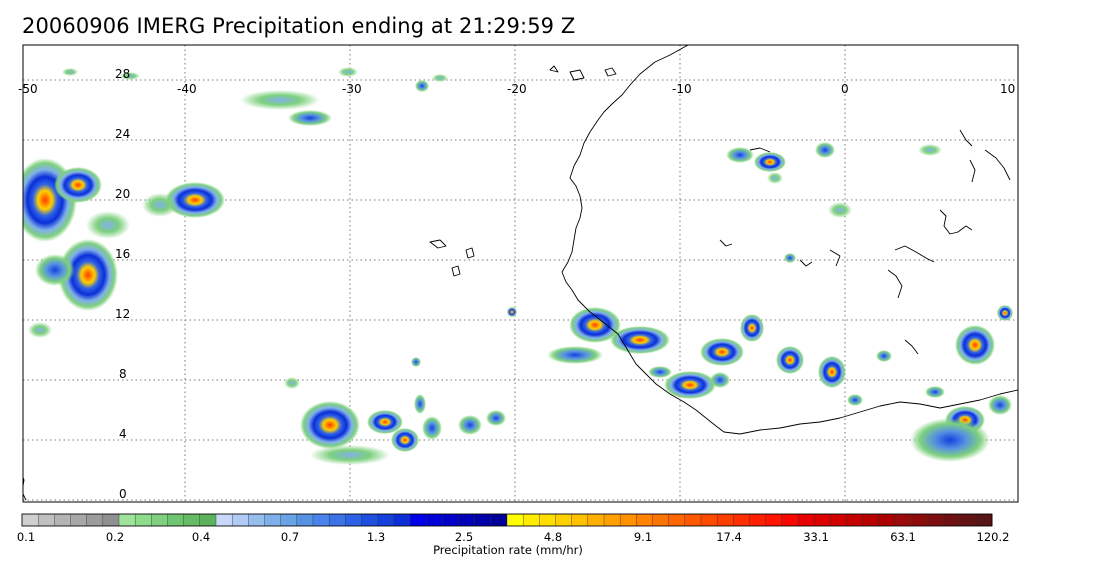 The height and width of the screenshot is (571, 1101). Describe the element at coordinates (643, 537) in the screenshot. I see `colorbar-tick-label: 9.1` at that location.